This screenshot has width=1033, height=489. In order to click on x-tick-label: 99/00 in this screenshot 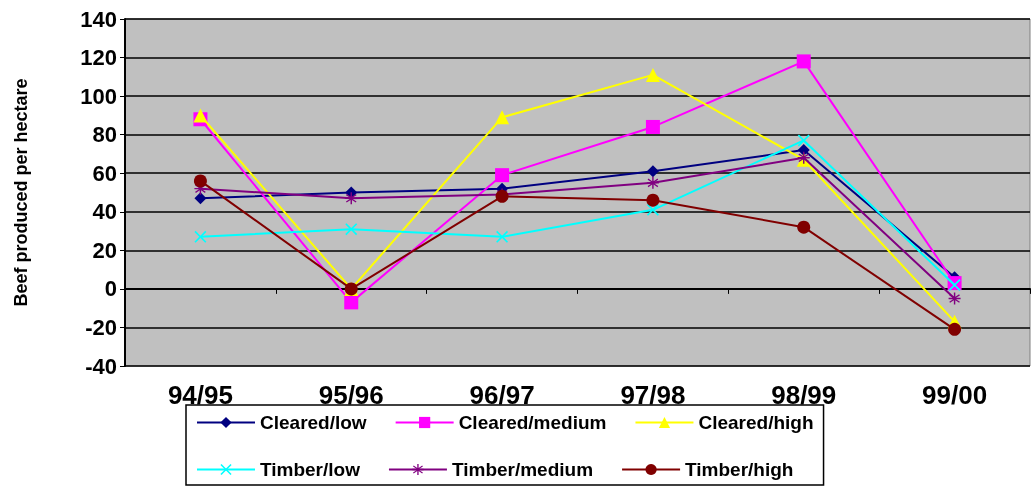, I will do `click(955, 395)`.